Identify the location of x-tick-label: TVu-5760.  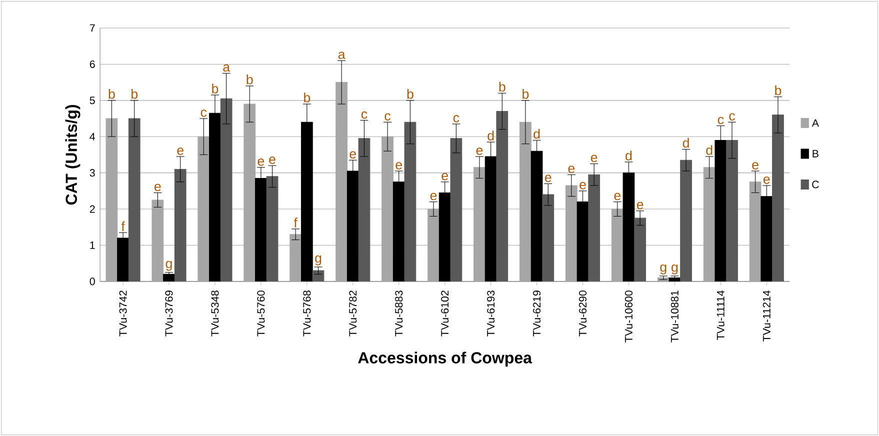
(261, 313).